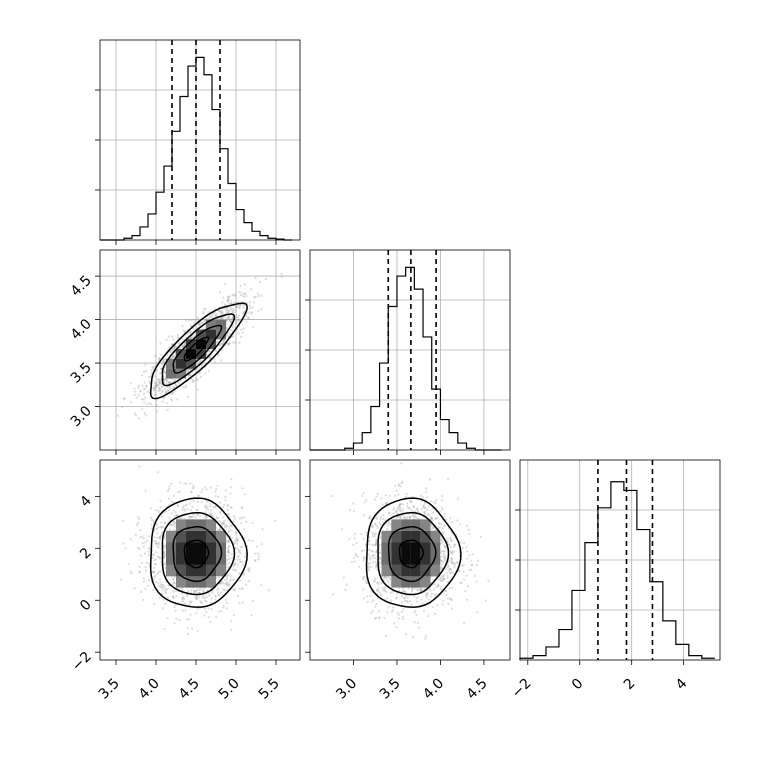  I want to click on x-tick-label: 5.5, so click(269, 689).